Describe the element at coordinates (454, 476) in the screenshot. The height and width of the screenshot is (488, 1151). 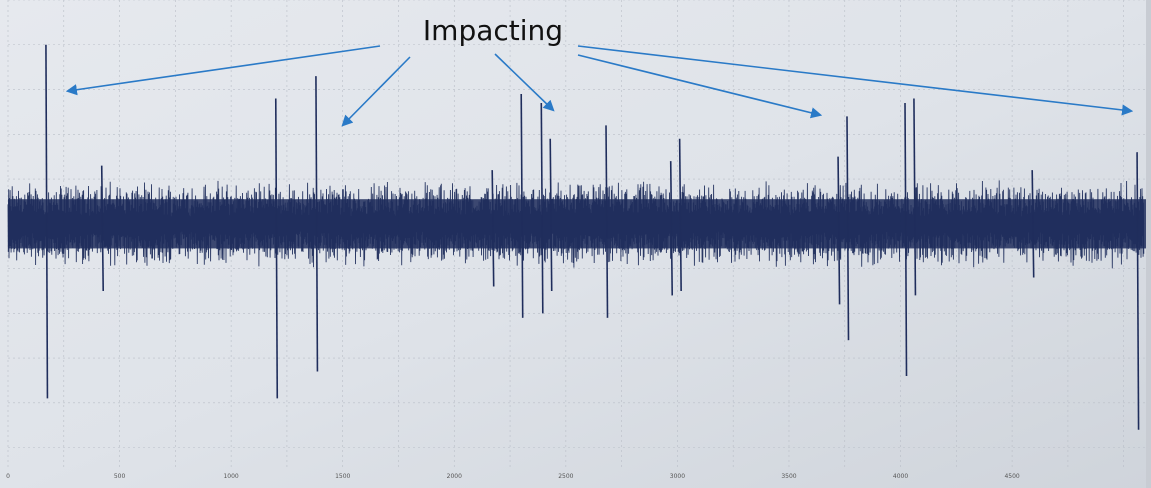
I see `x-tick-label: 2000` at that location.